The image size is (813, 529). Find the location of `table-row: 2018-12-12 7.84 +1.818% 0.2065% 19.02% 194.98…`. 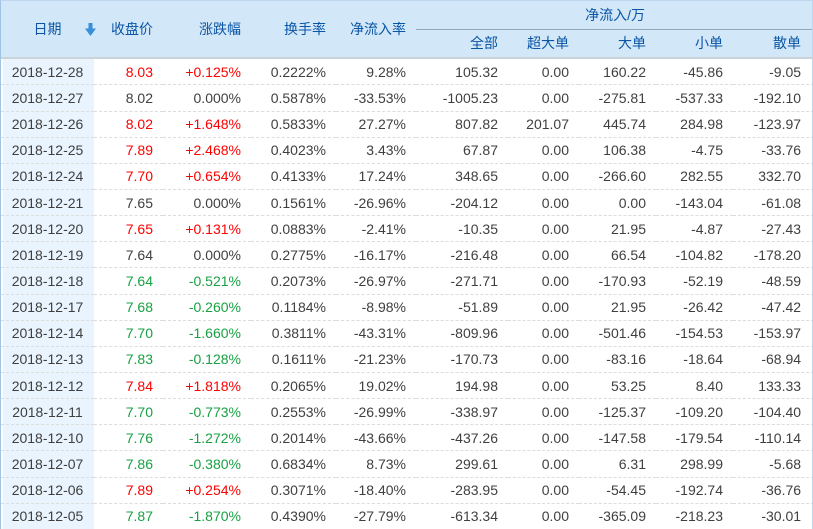

table-row: 2018-12-12 7.84 +1.818% 0.2065% 19.02% 194.98… is located at coordinates (406, 386).